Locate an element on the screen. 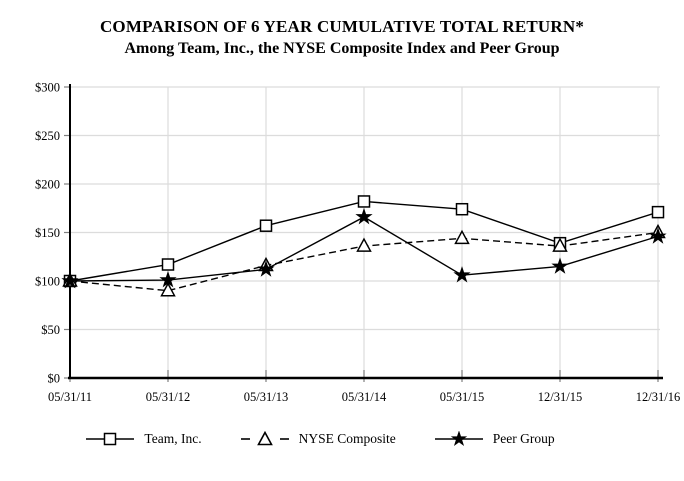  star-marker-icon is located at coordinates (458, 438).